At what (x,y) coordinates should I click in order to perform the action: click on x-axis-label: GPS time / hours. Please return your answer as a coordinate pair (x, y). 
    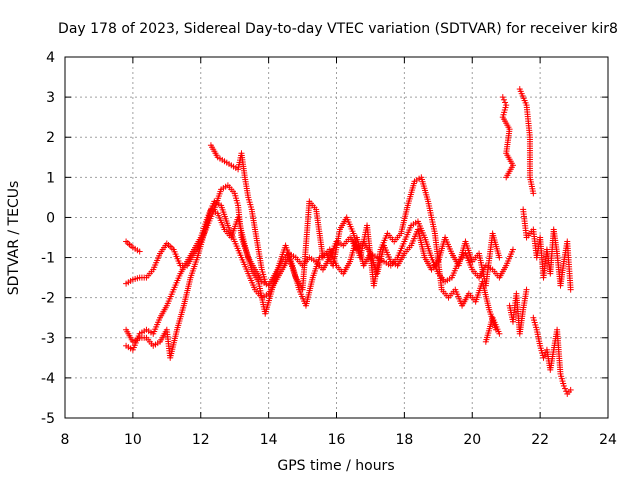
    Looking at the image, I should click on (335, 466).